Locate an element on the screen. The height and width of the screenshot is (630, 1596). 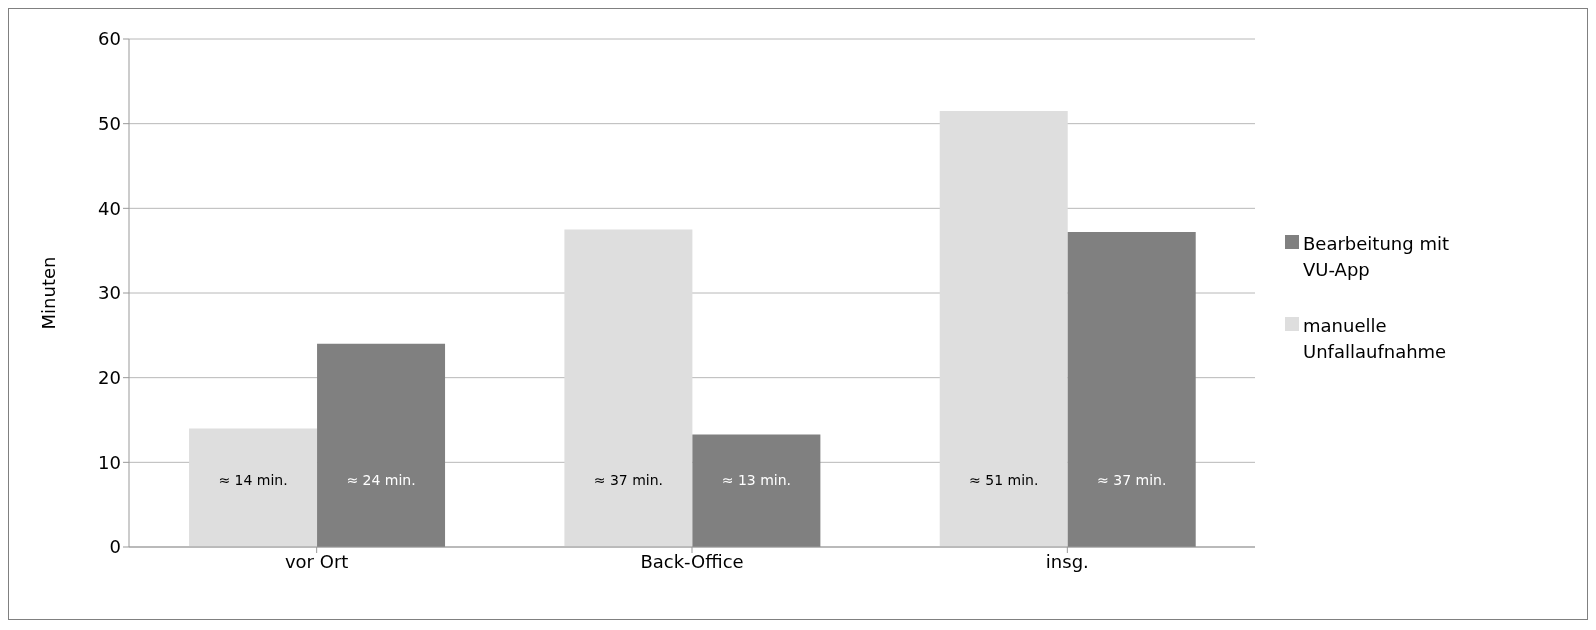
data-label: ≈ 13 min. is located at coordinates (756, 480).